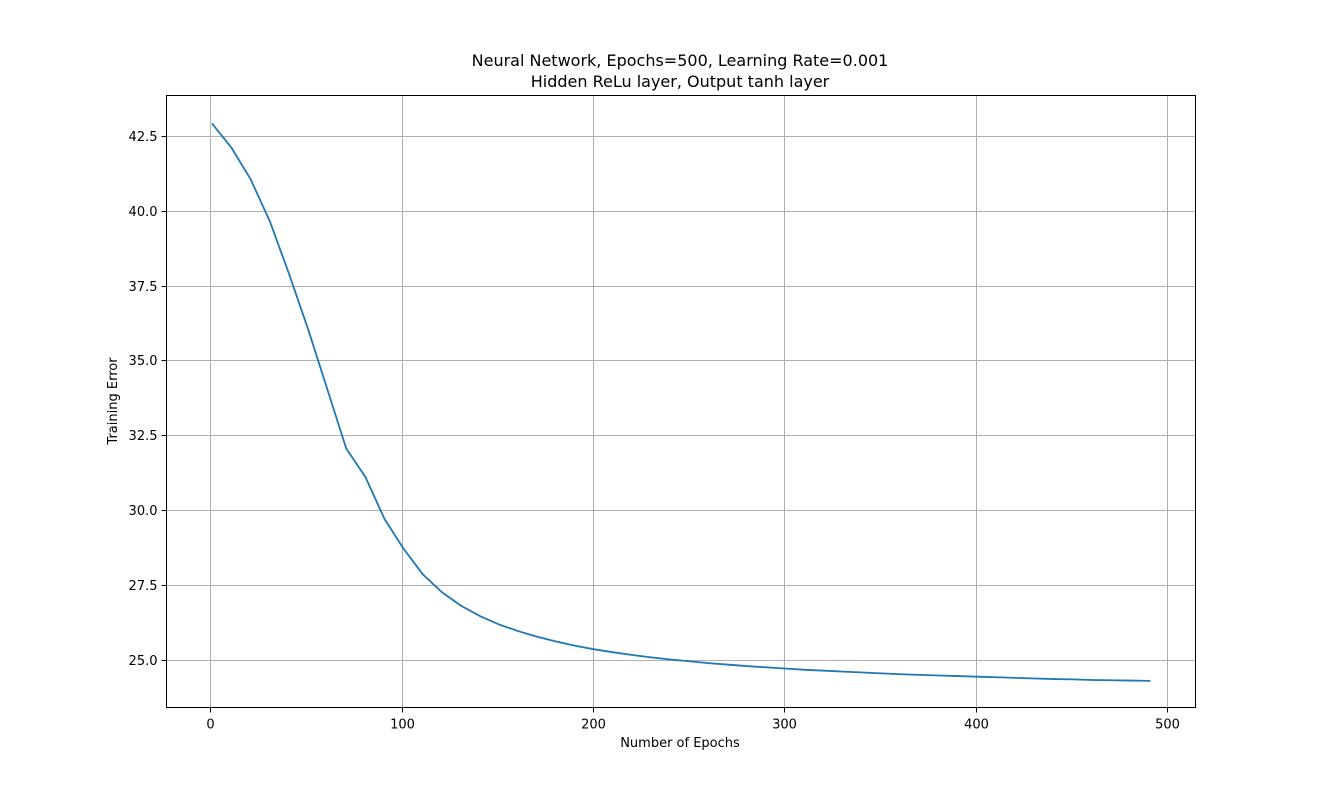 The width and height of the screenshot is (1328, 794). What do you see at coordinates (113, 401) in the screenshot?
I see `y-axis-label: Training Error` at bounding box center [113, 401].